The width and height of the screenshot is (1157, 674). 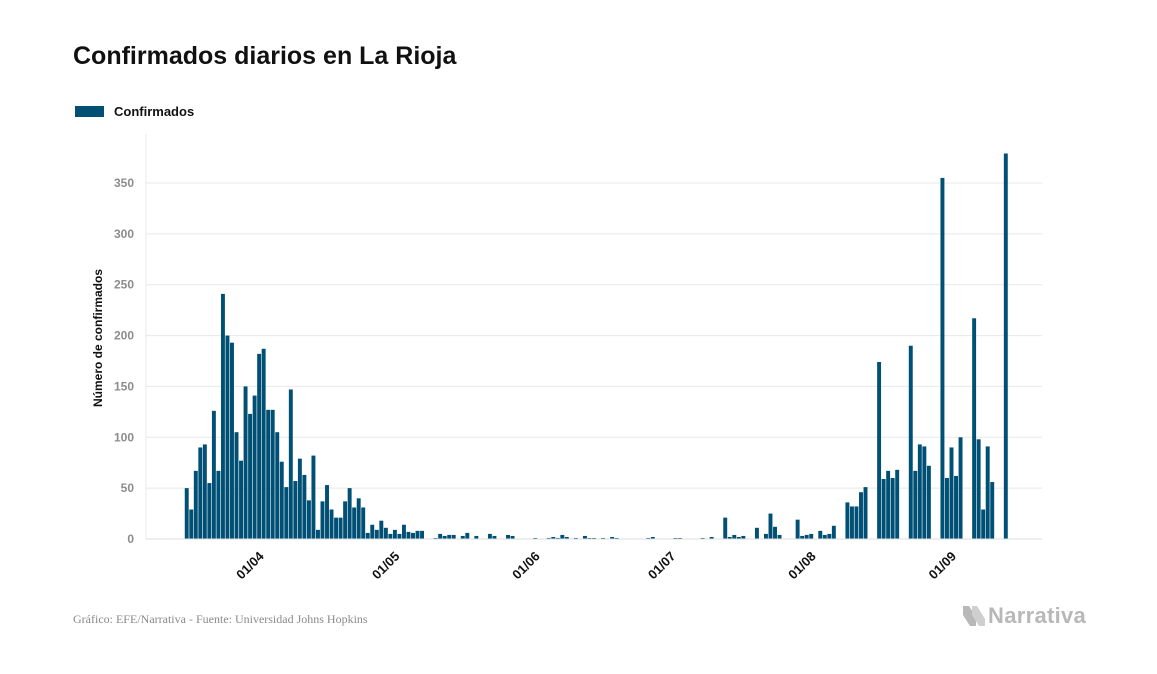 What do you see at coordinates (128, 488) in the screenshot?
I see `y-tick-label: 50` at bounding box center [128, 488].